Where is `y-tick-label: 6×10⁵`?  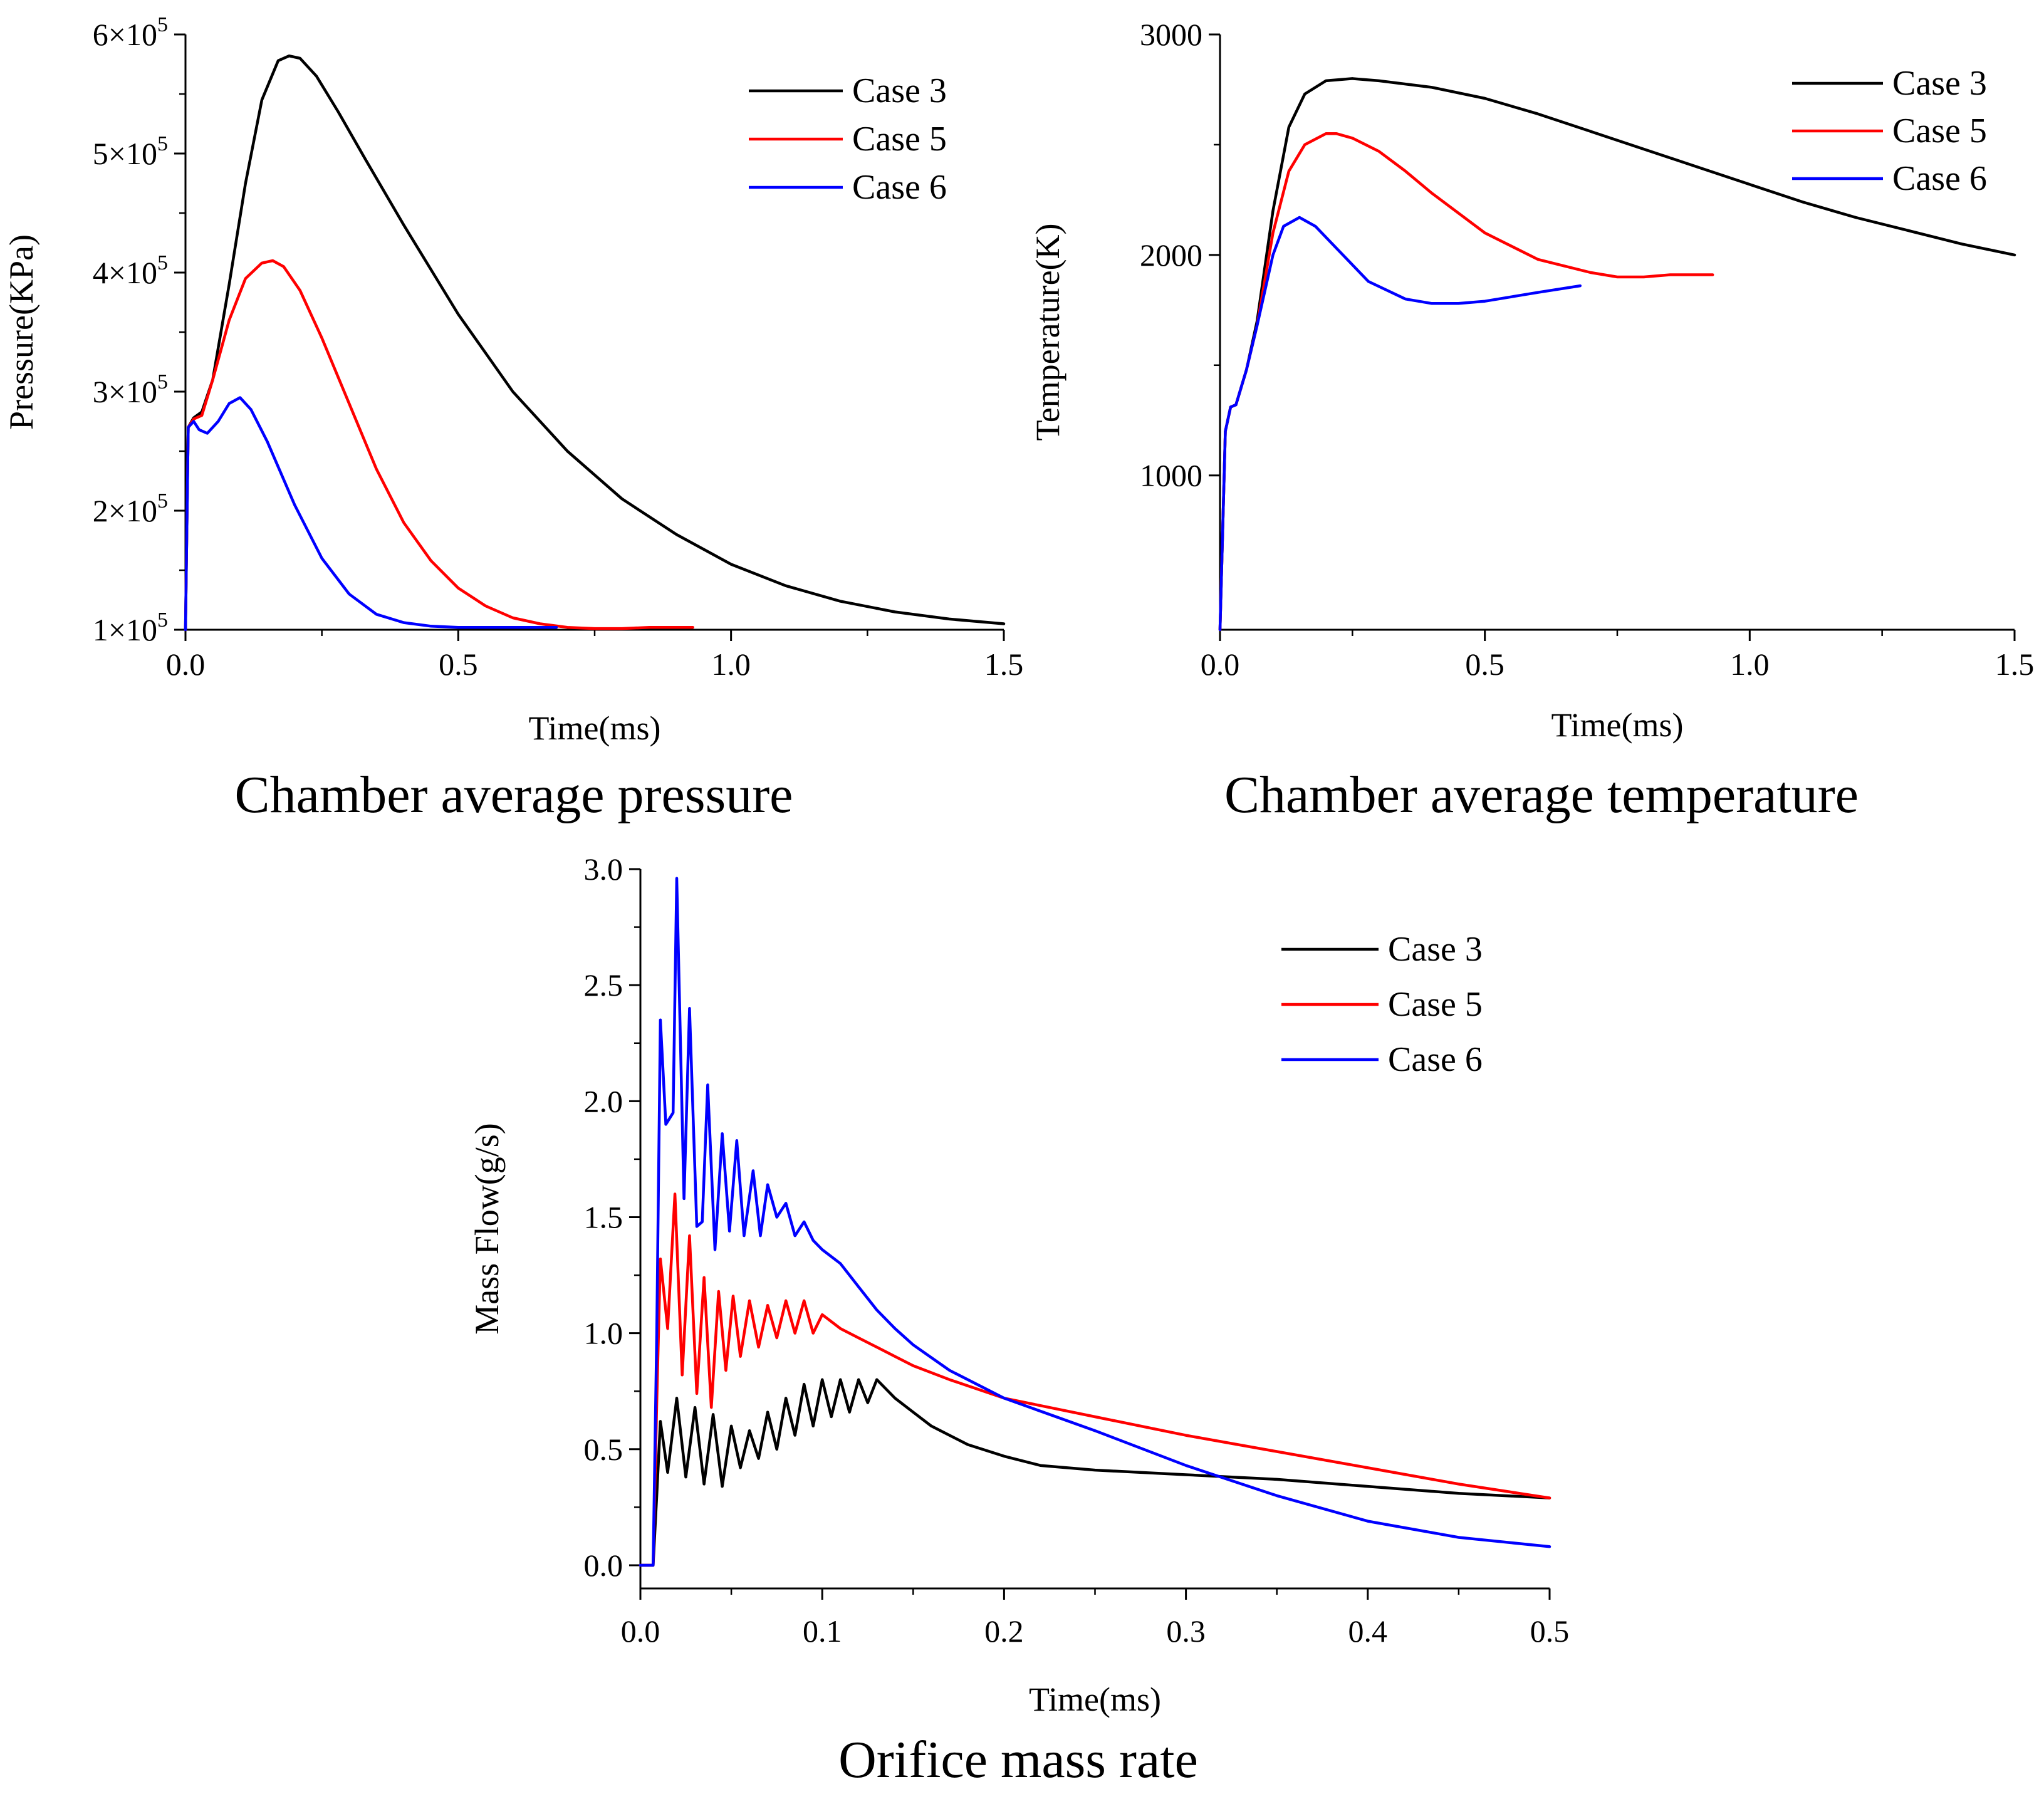
y-tick-label: 6×10⁵ is located at coordinates (130, 32).